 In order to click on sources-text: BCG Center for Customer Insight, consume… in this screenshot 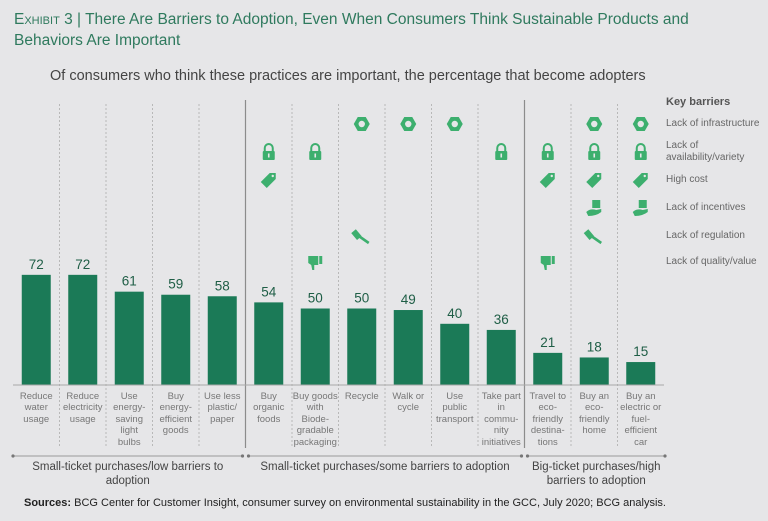, I will do `click(368, 503)`.